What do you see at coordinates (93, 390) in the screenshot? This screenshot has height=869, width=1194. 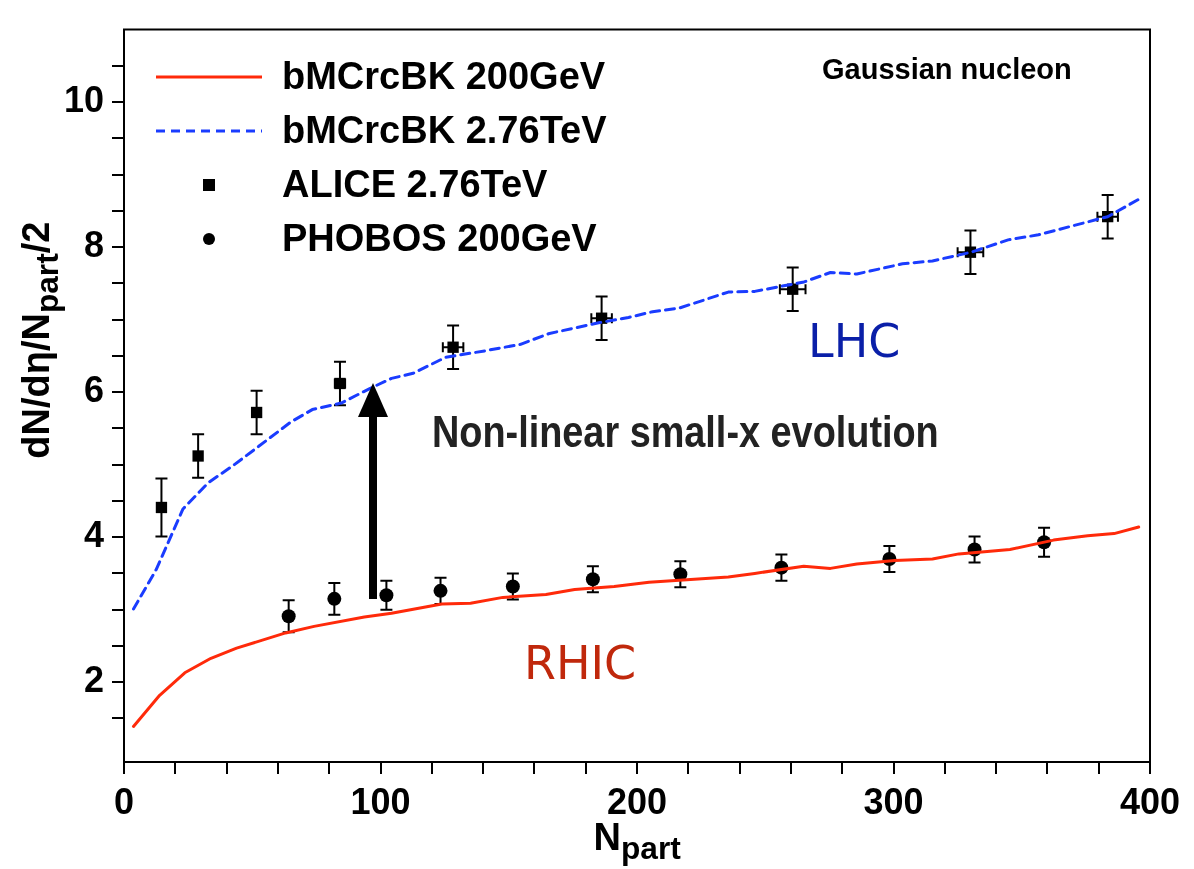 I see `y-tick-label: 6` at bounding box center [93, 390].